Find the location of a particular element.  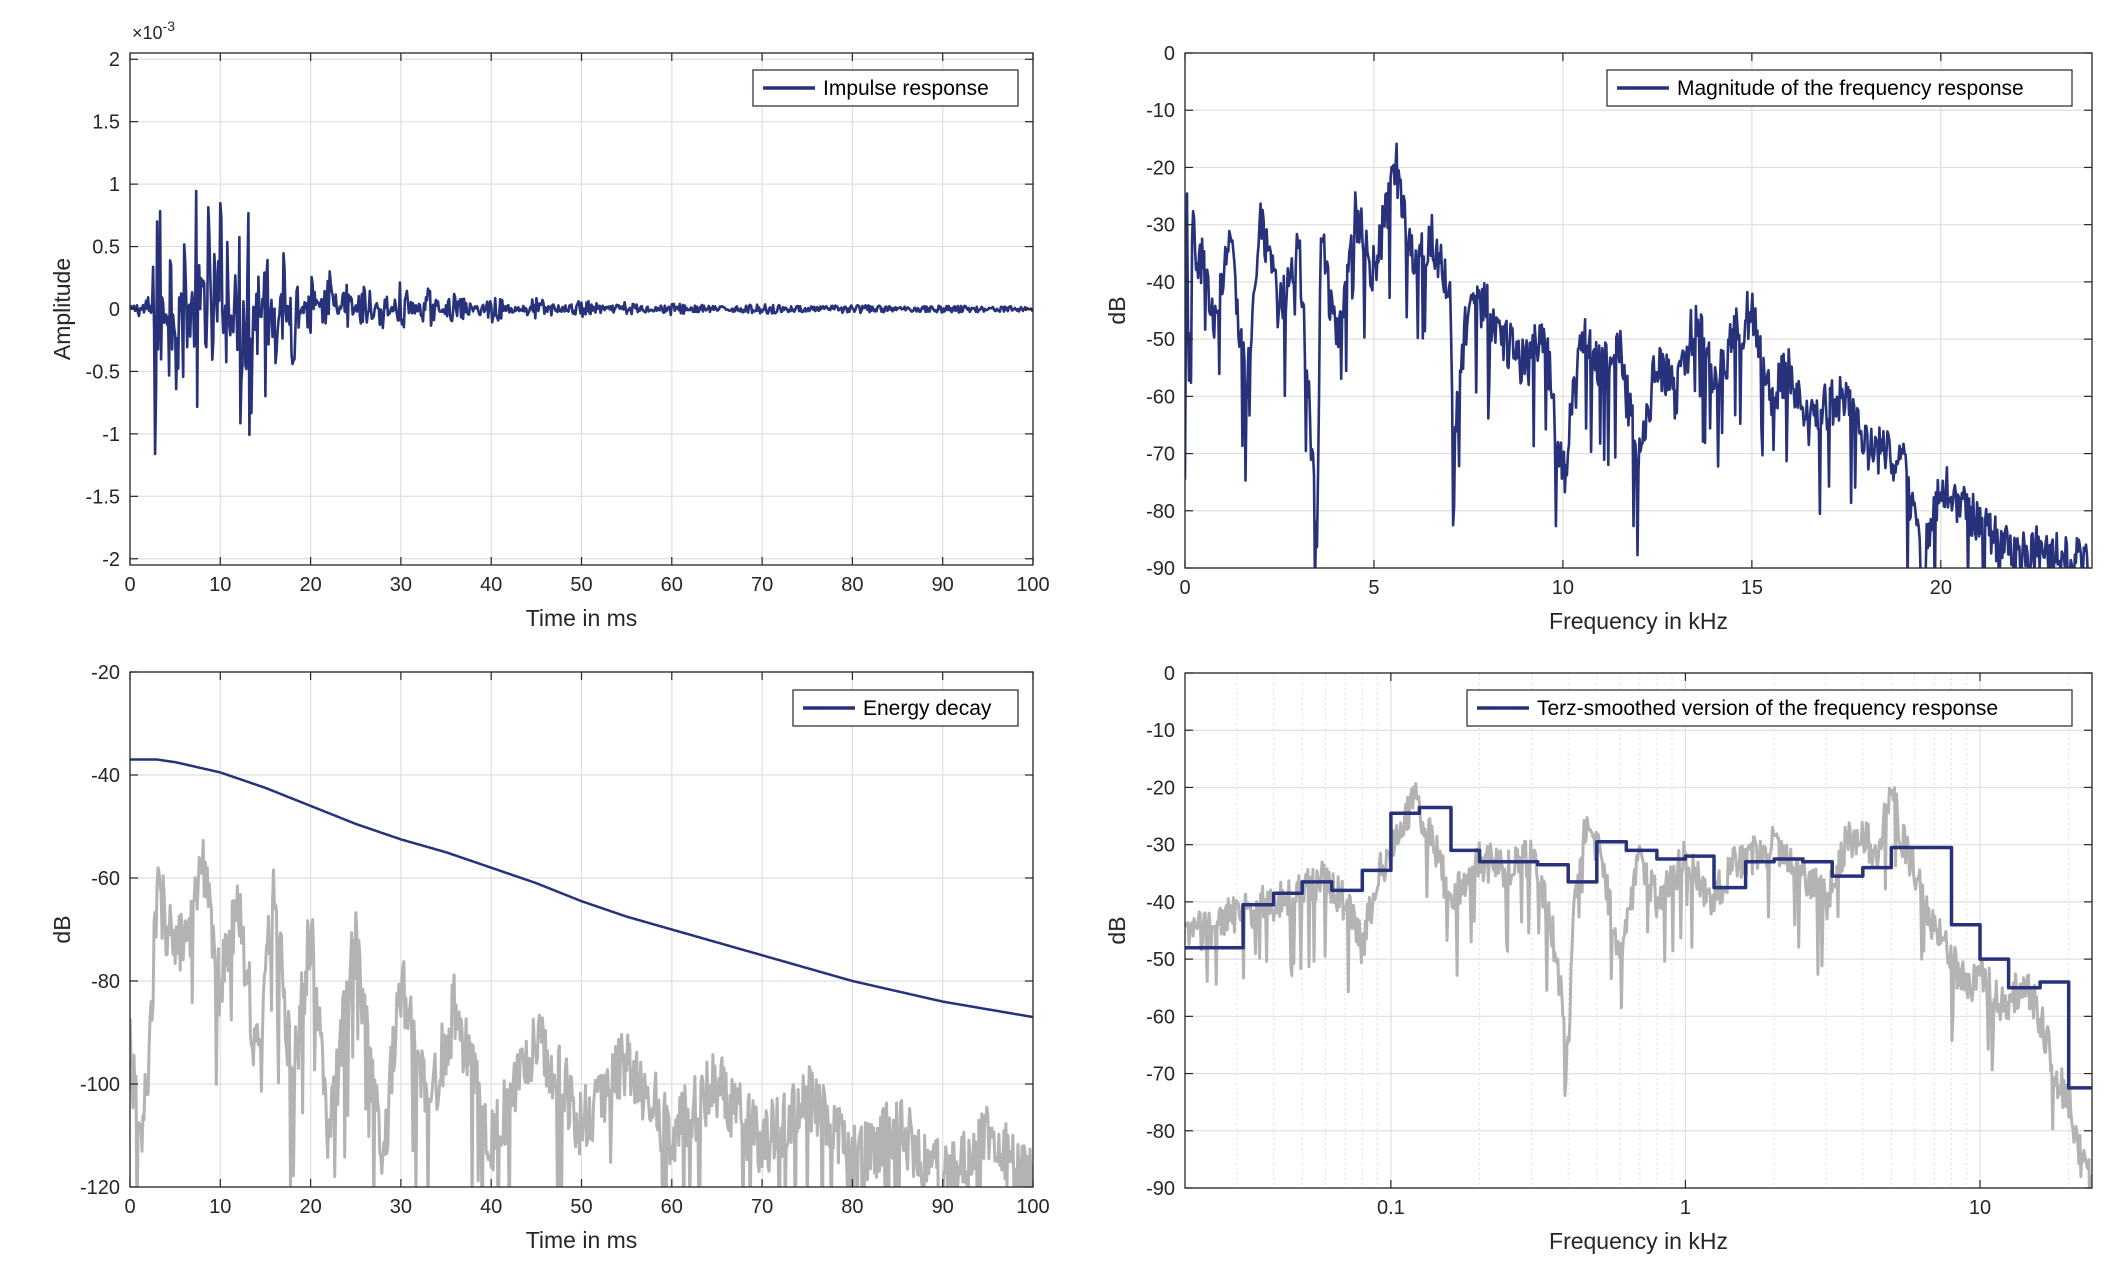

x-tick-label: 30 is located at coordinates (401, 585).